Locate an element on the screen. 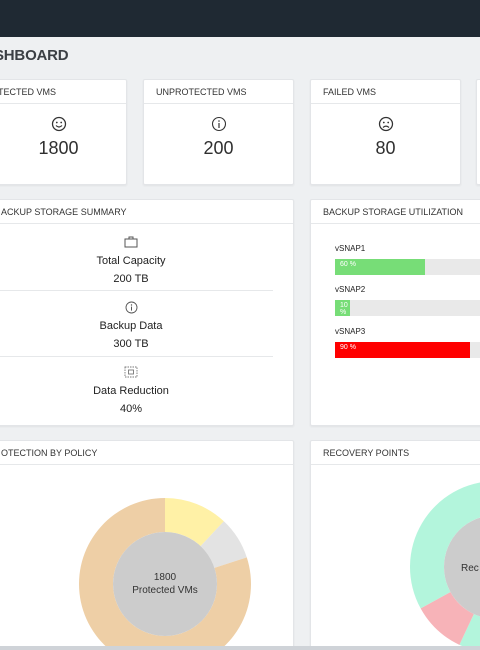 Image resolution: width=480 pixels, height=650 pixels. summary-label: Total Capacity is located at coordinates (131, 261).